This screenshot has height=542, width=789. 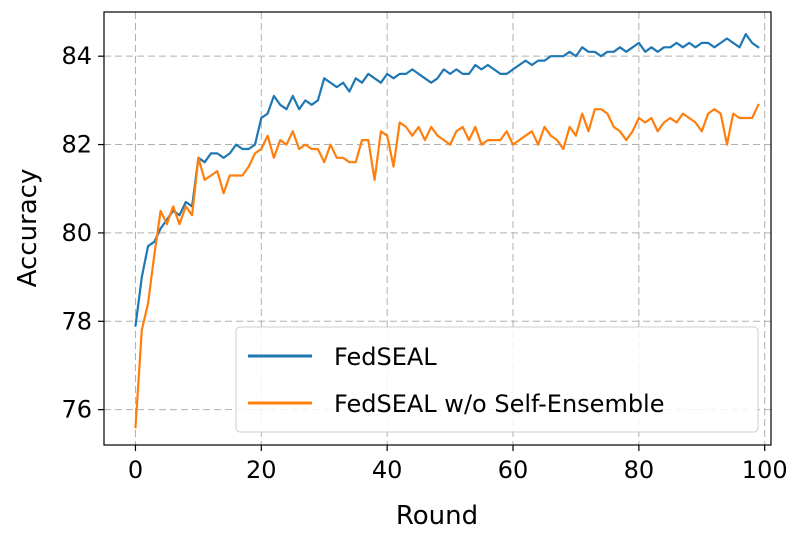 What do you see at coordinates (76, 233) in the screenshot?
I see `y-tick-label: 80` at bounding box center [76, 233].